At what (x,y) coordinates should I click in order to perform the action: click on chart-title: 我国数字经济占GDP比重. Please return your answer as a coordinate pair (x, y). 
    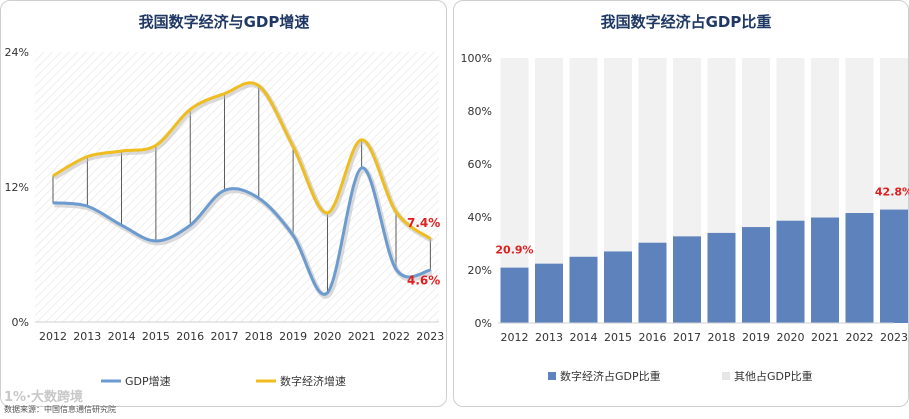
    Looking at the image, I should click on (686, 22).